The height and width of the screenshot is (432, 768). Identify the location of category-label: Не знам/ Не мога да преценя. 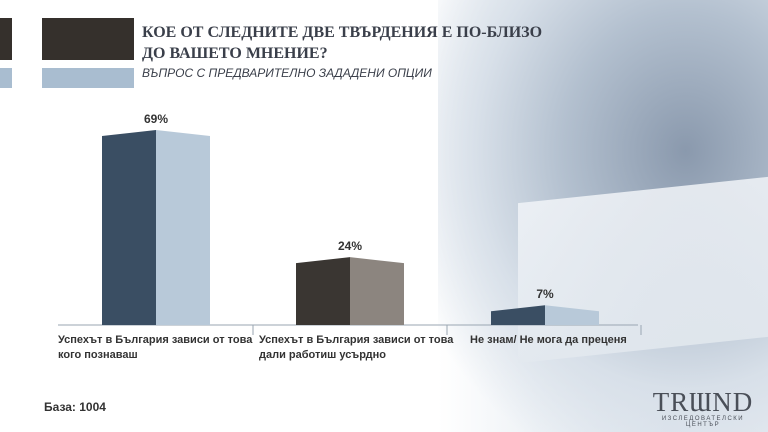
(548, 340).